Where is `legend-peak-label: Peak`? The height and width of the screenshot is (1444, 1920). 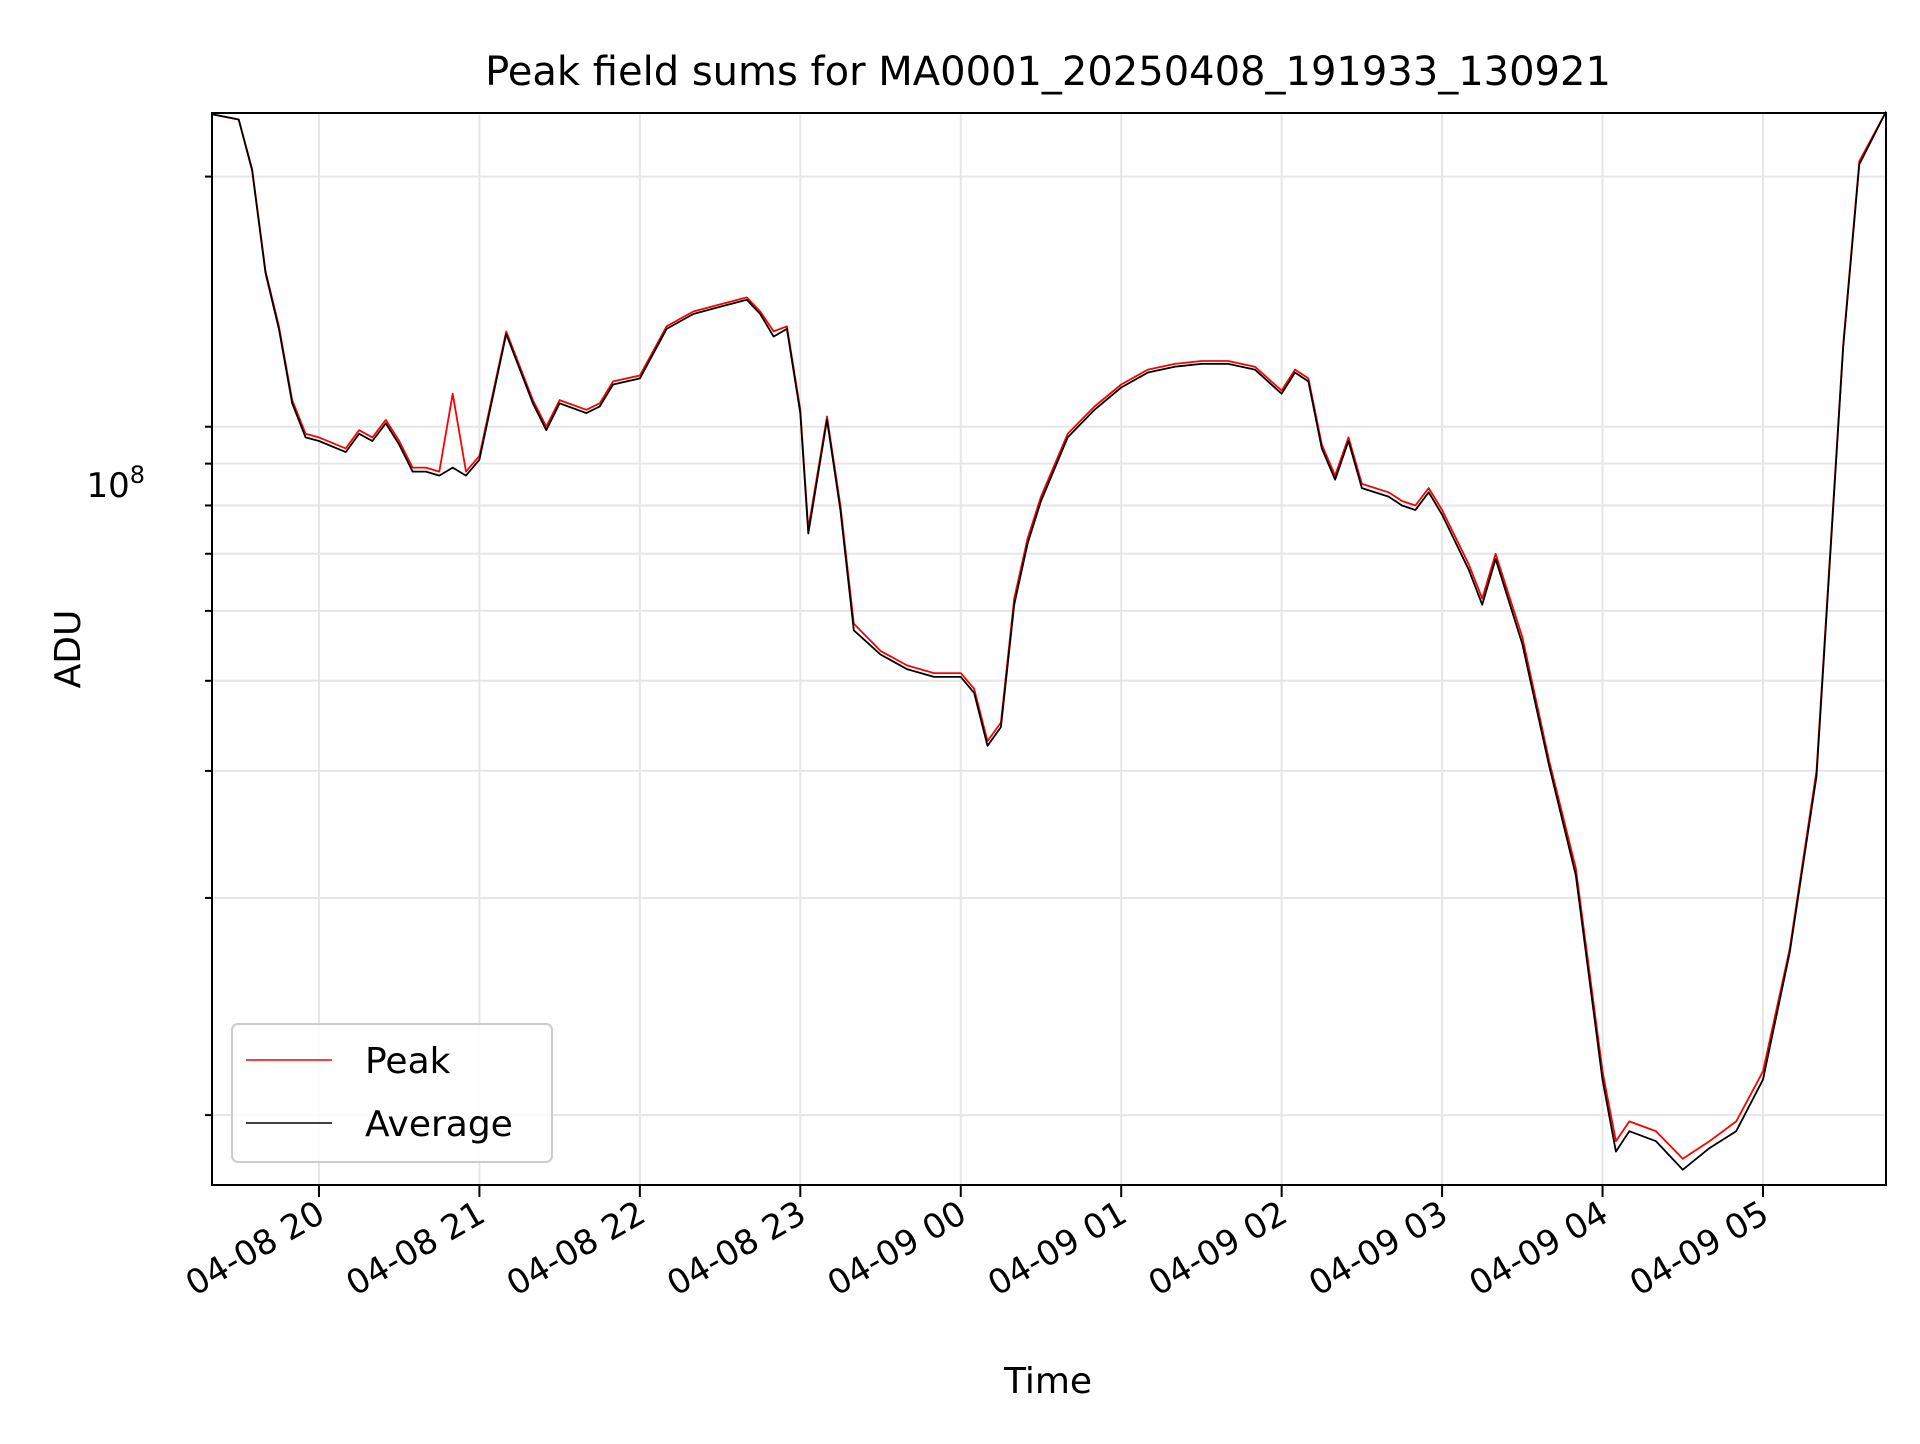 legend-peak-label: Peak is located at coordinates (408, 1061).